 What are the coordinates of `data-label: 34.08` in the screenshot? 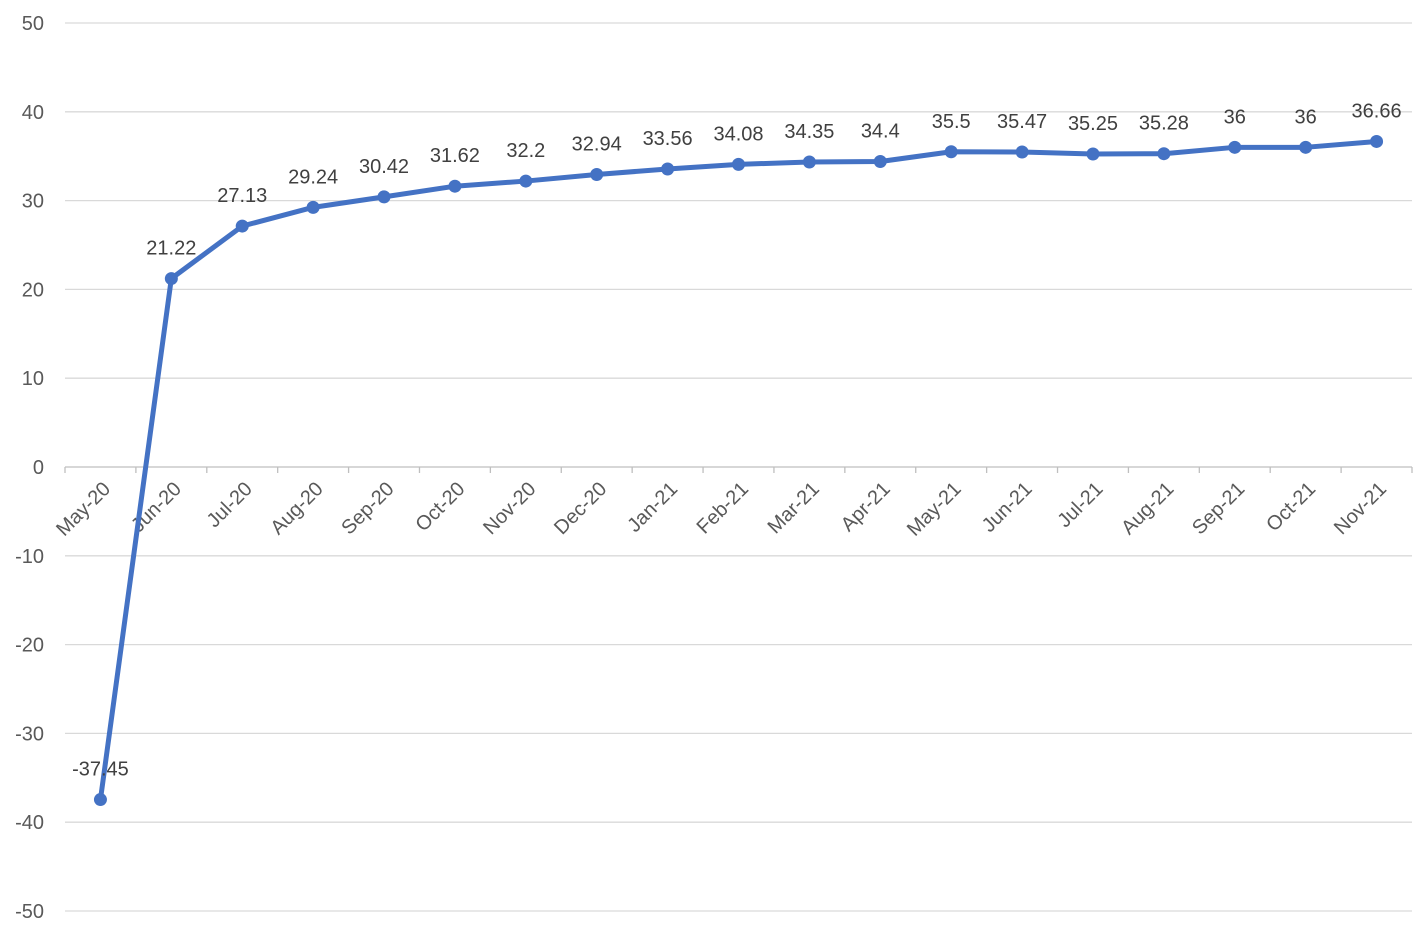 It's located at (738, 134).